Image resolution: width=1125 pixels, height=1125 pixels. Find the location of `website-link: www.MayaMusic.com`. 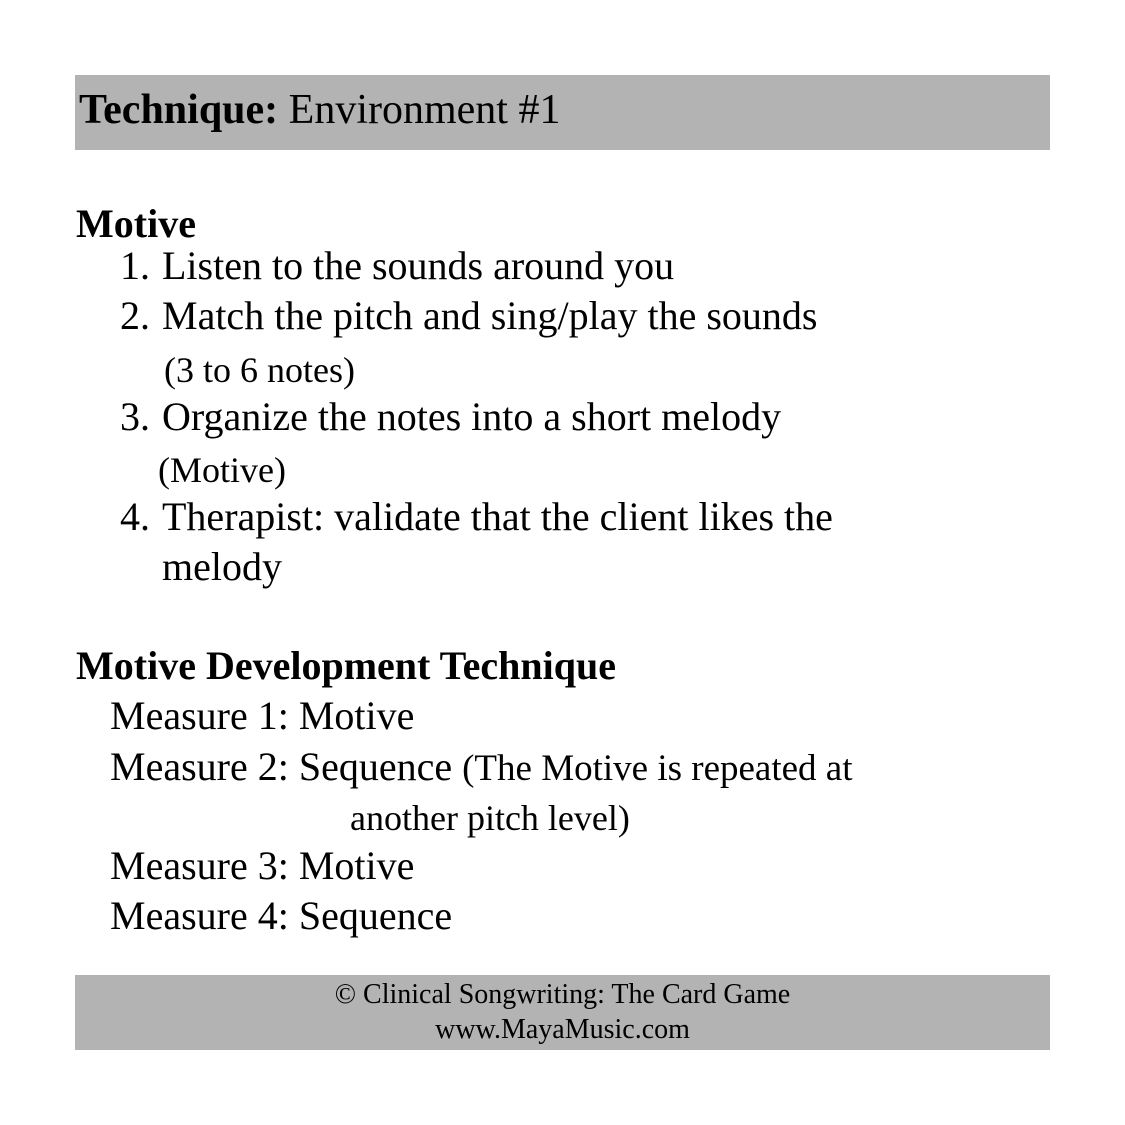

website-link: www.MayaMusic.com is located at coordinates (562, 1029).